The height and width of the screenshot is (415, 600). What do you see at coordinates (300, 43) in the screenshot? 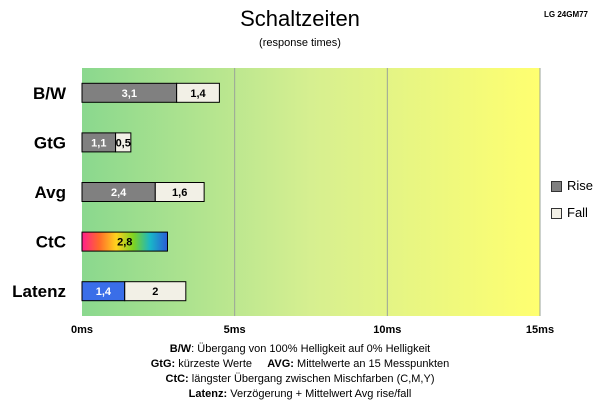
I see `chart-subtitle: (response times)` at bounding box center [300, 43].